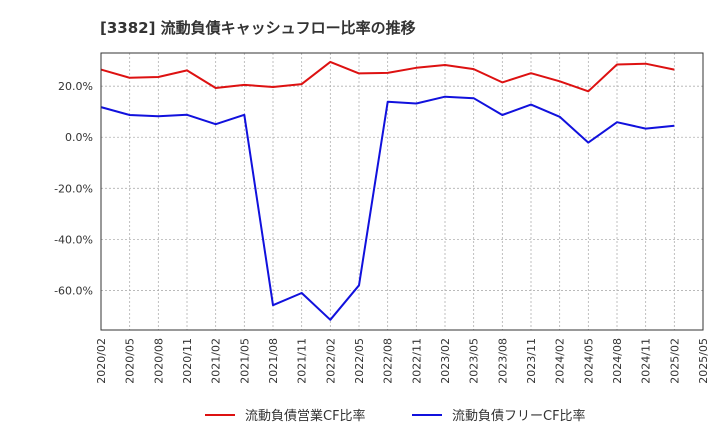  What do you see at coordinates (130, 361) in the screenshot?
I see `x-tick-label: 2020/05` at bounding box center [130, 361].